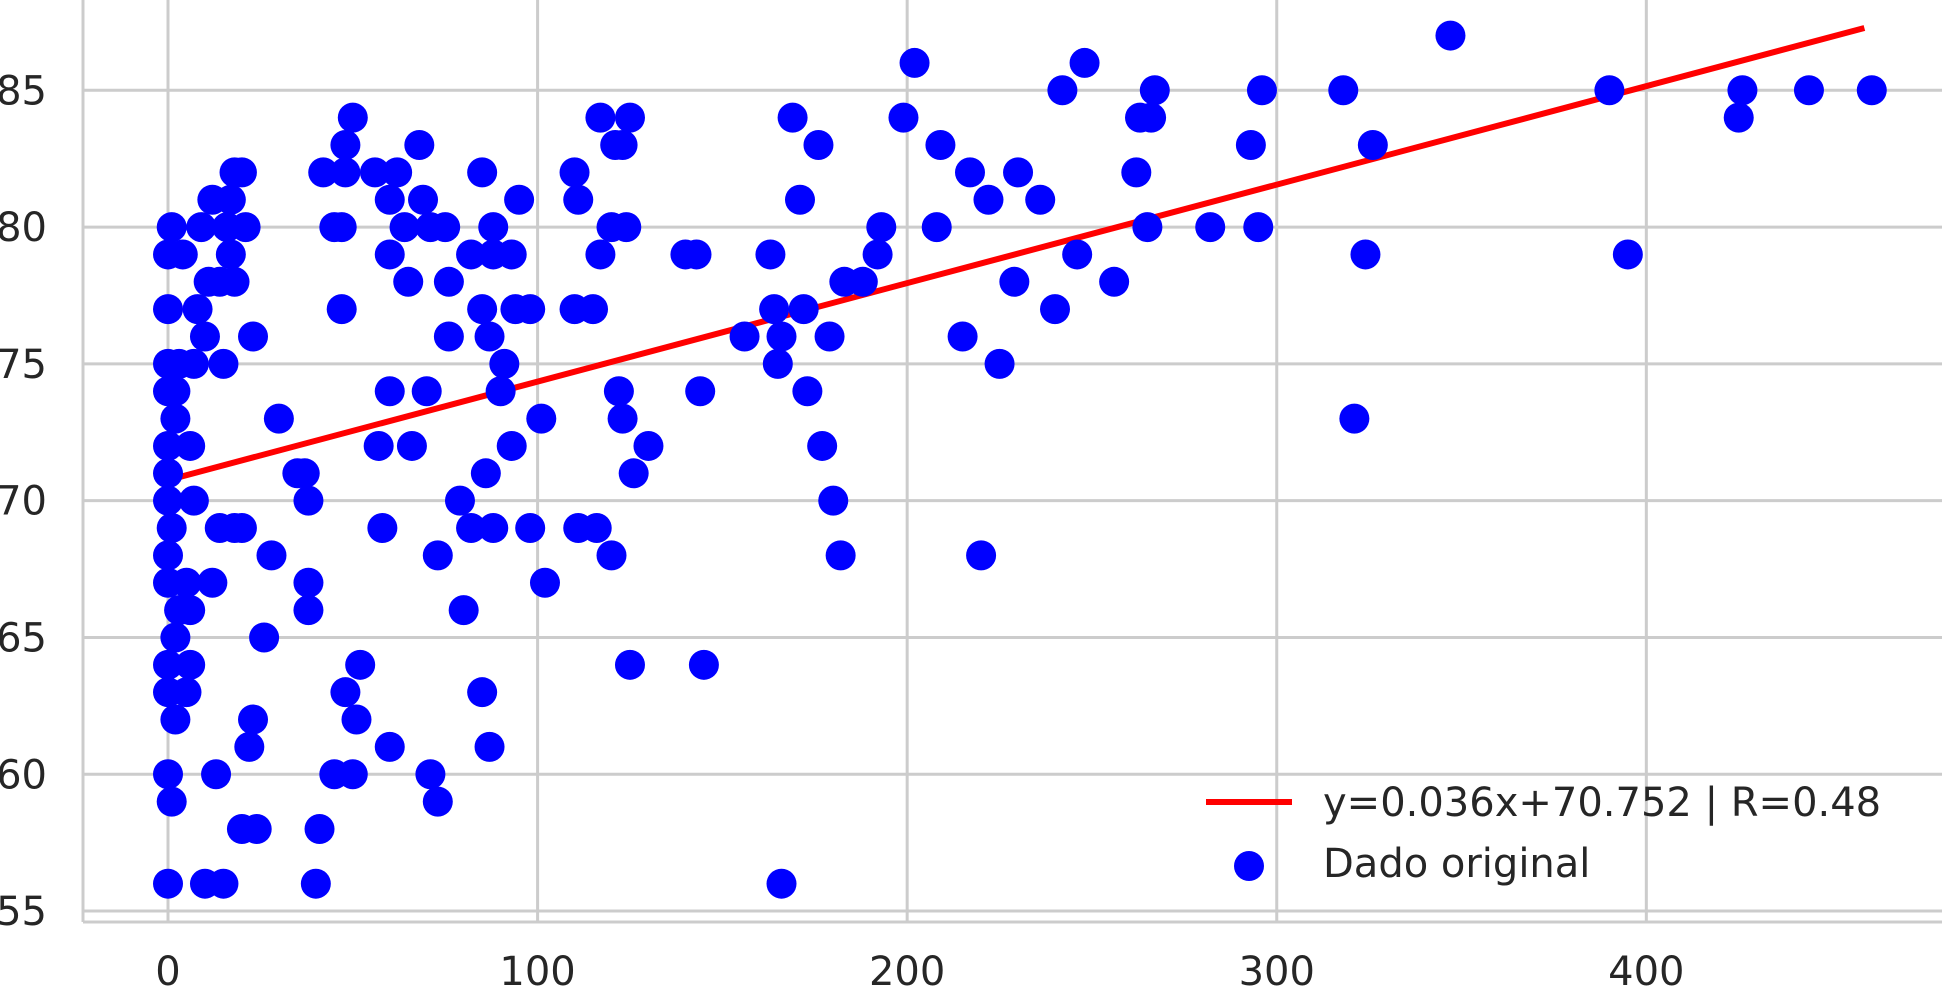  I want to click on y-tick-label: 60, so click(23, 775).